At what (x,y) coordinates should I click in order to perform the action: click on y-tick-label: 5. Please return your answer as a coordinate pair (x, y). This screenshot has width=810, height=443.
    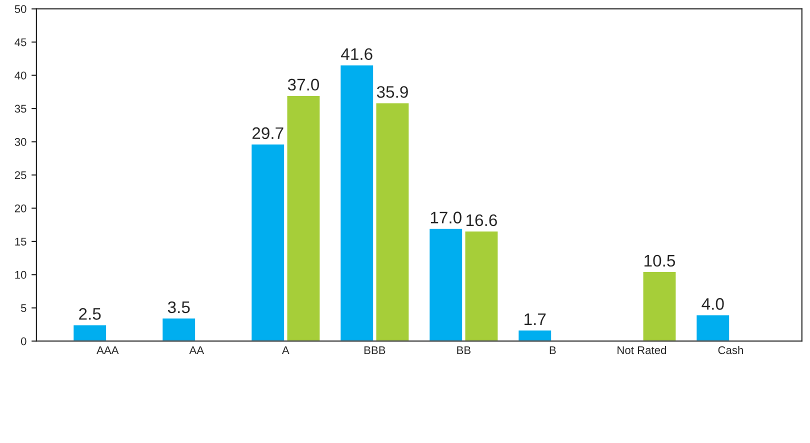
    Looking at the image, I should click on (23, 308).